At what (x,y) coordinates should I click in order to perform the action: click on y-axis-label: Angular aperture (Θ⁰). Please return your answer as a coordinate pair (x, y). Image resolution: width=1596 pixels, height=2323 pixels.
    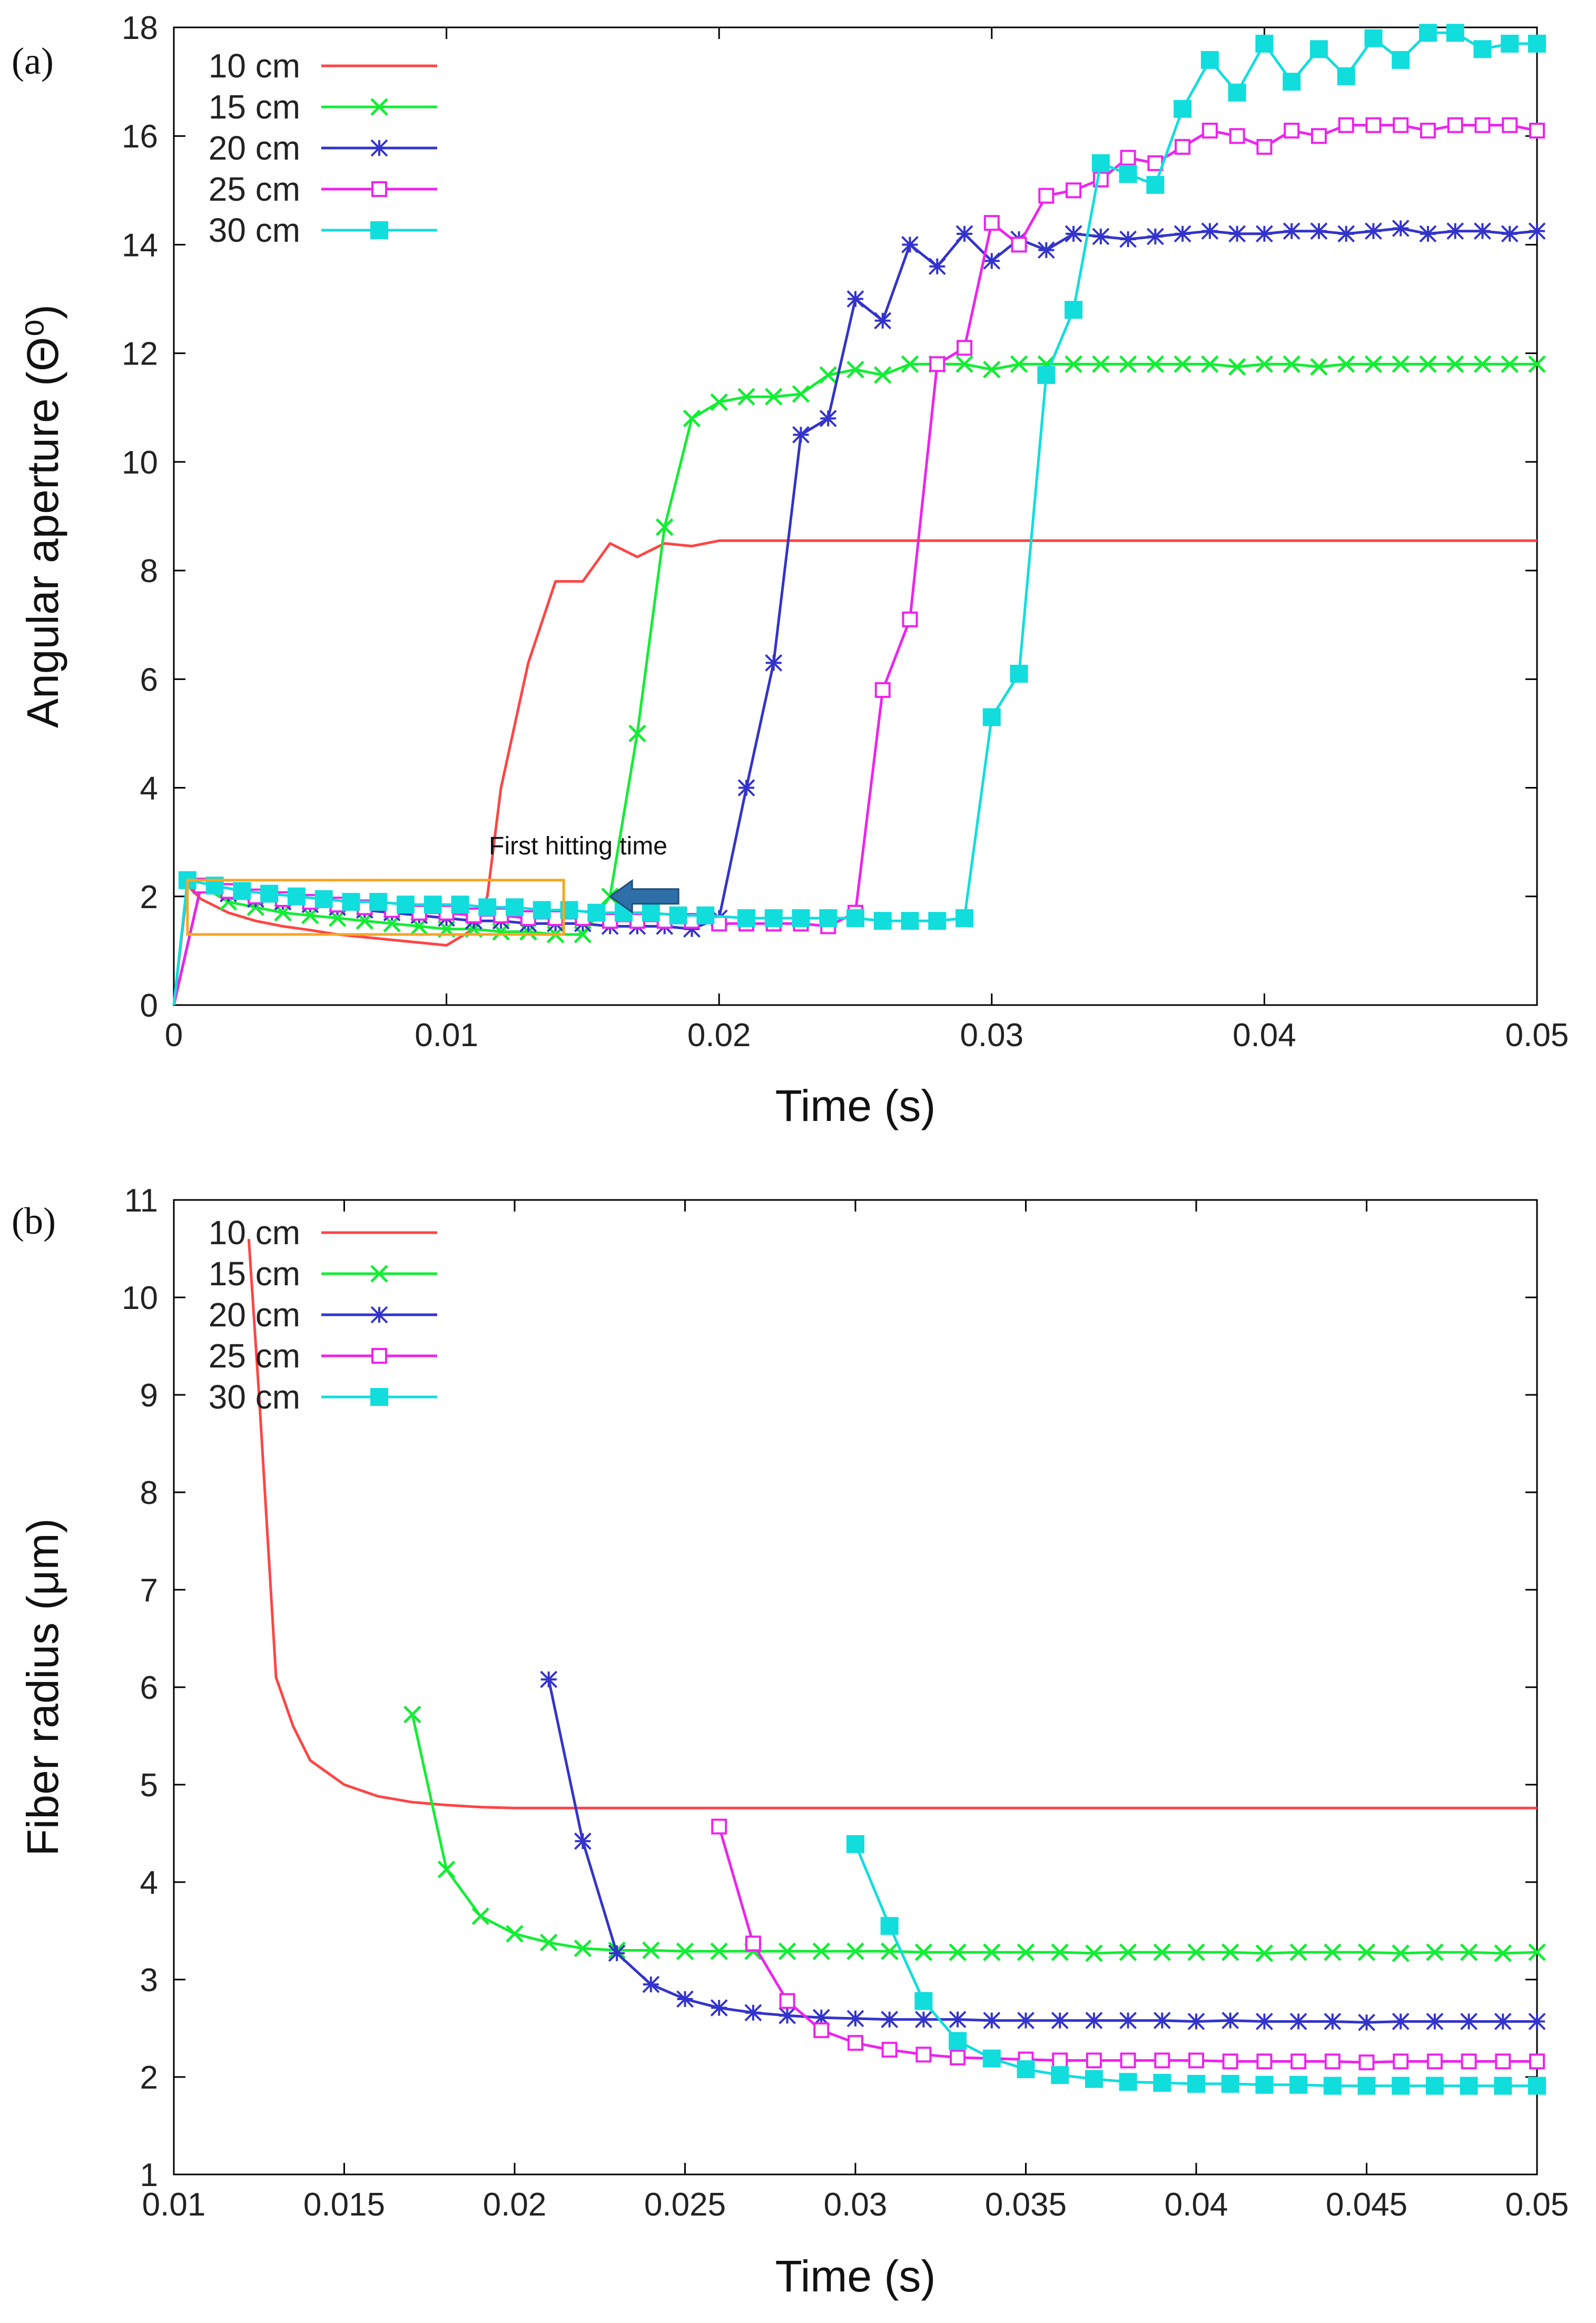
    Looking at the image, I should click on (43, 516).